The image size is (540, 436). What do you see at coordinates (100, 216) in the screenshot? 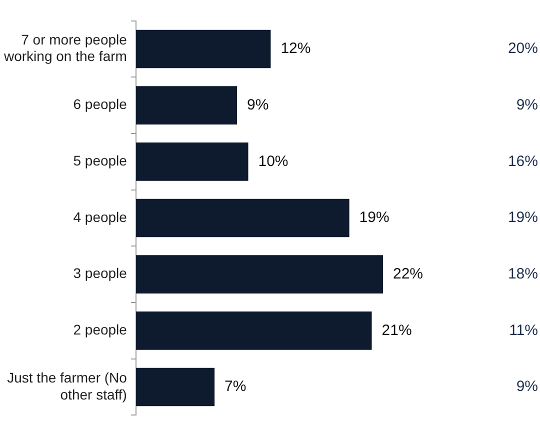
I see `y-tick-label: 4 people` at bounding box center [100, 216].